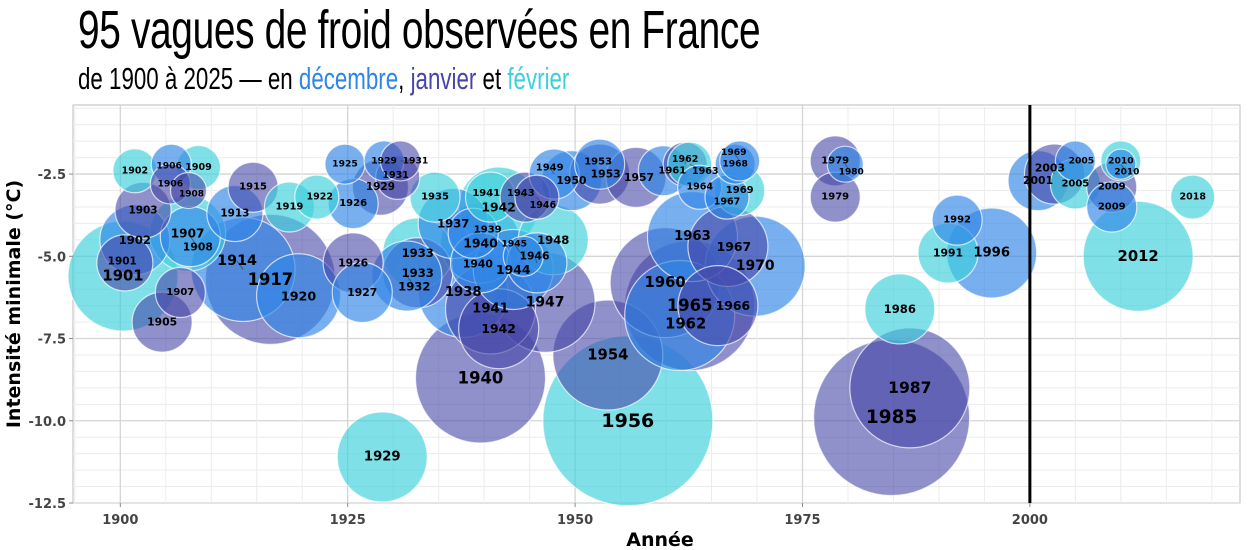 This screenshot has height=550, width=1254. Describe the element at coordinates (948, 253) in the screenshot. I see `bubble-label: 1991` at that location.